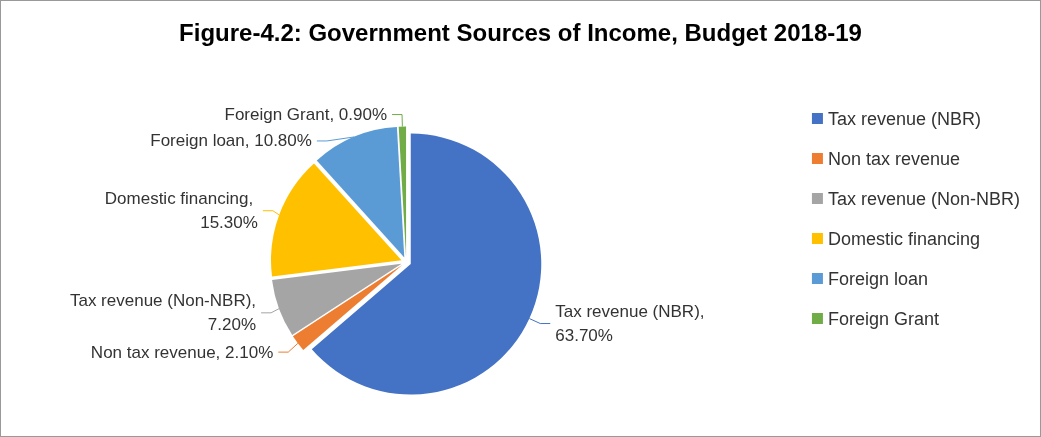 The width and height of the screenshot is (1041, 437). What do you see at coordinates (924, 198) in the screenshot?
I see `legend-label: Tax revenue (Non-NBR)` at bounding box center [924, 198].